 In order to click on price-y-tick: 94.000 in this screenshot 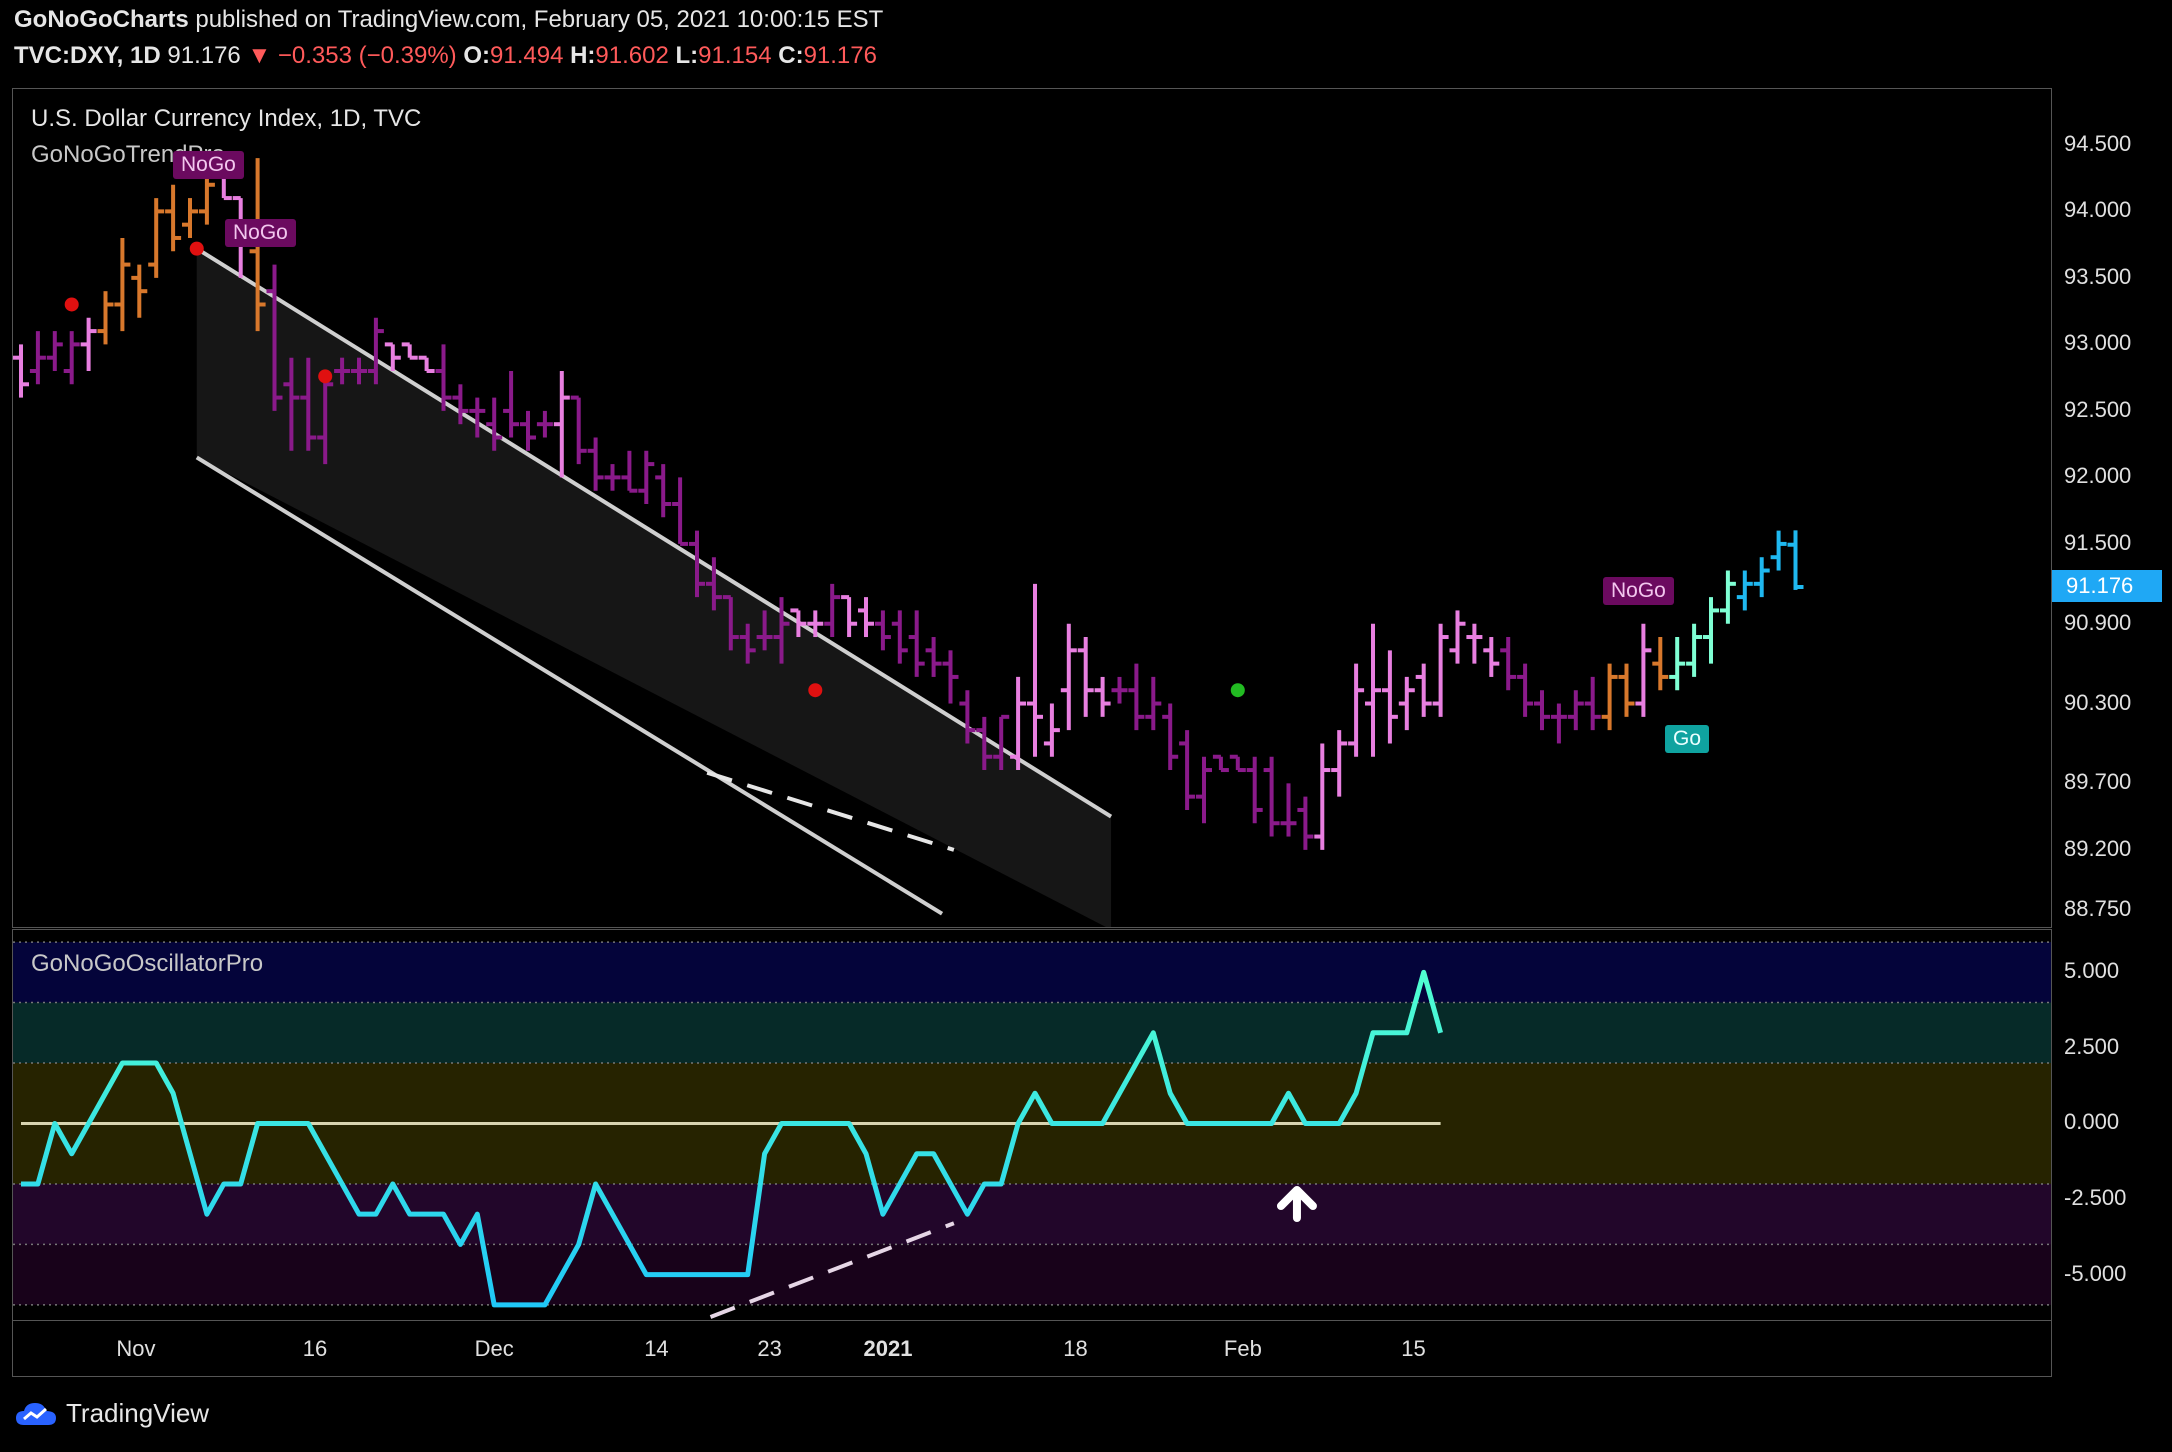, I will do `click(2098, 210)`.